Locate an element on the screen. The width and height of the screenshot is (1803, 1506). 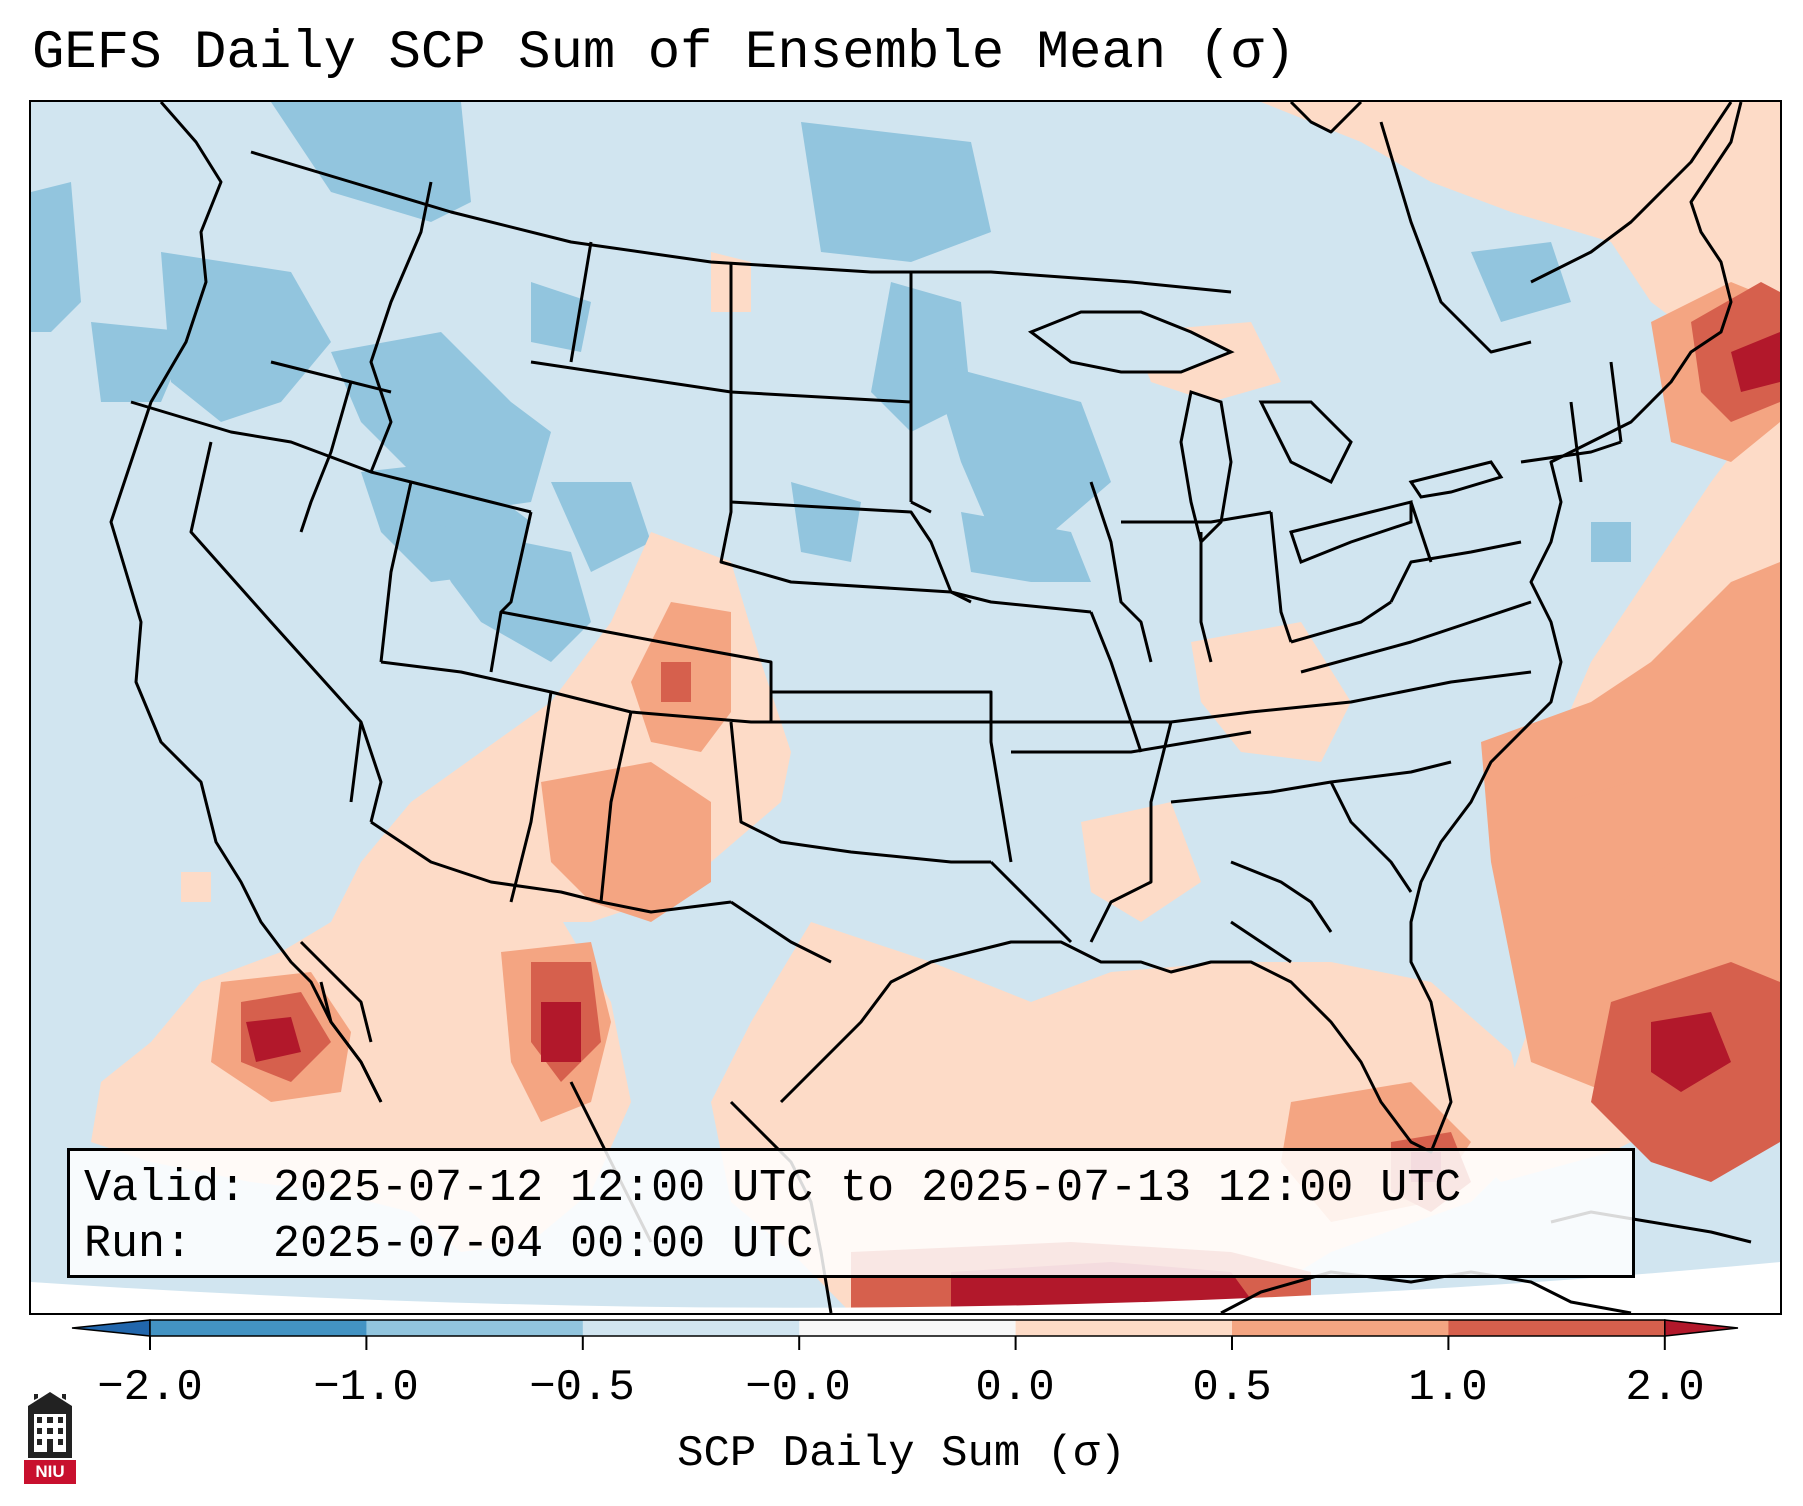
colorbar-outline is located at coordinates (907, 1328).